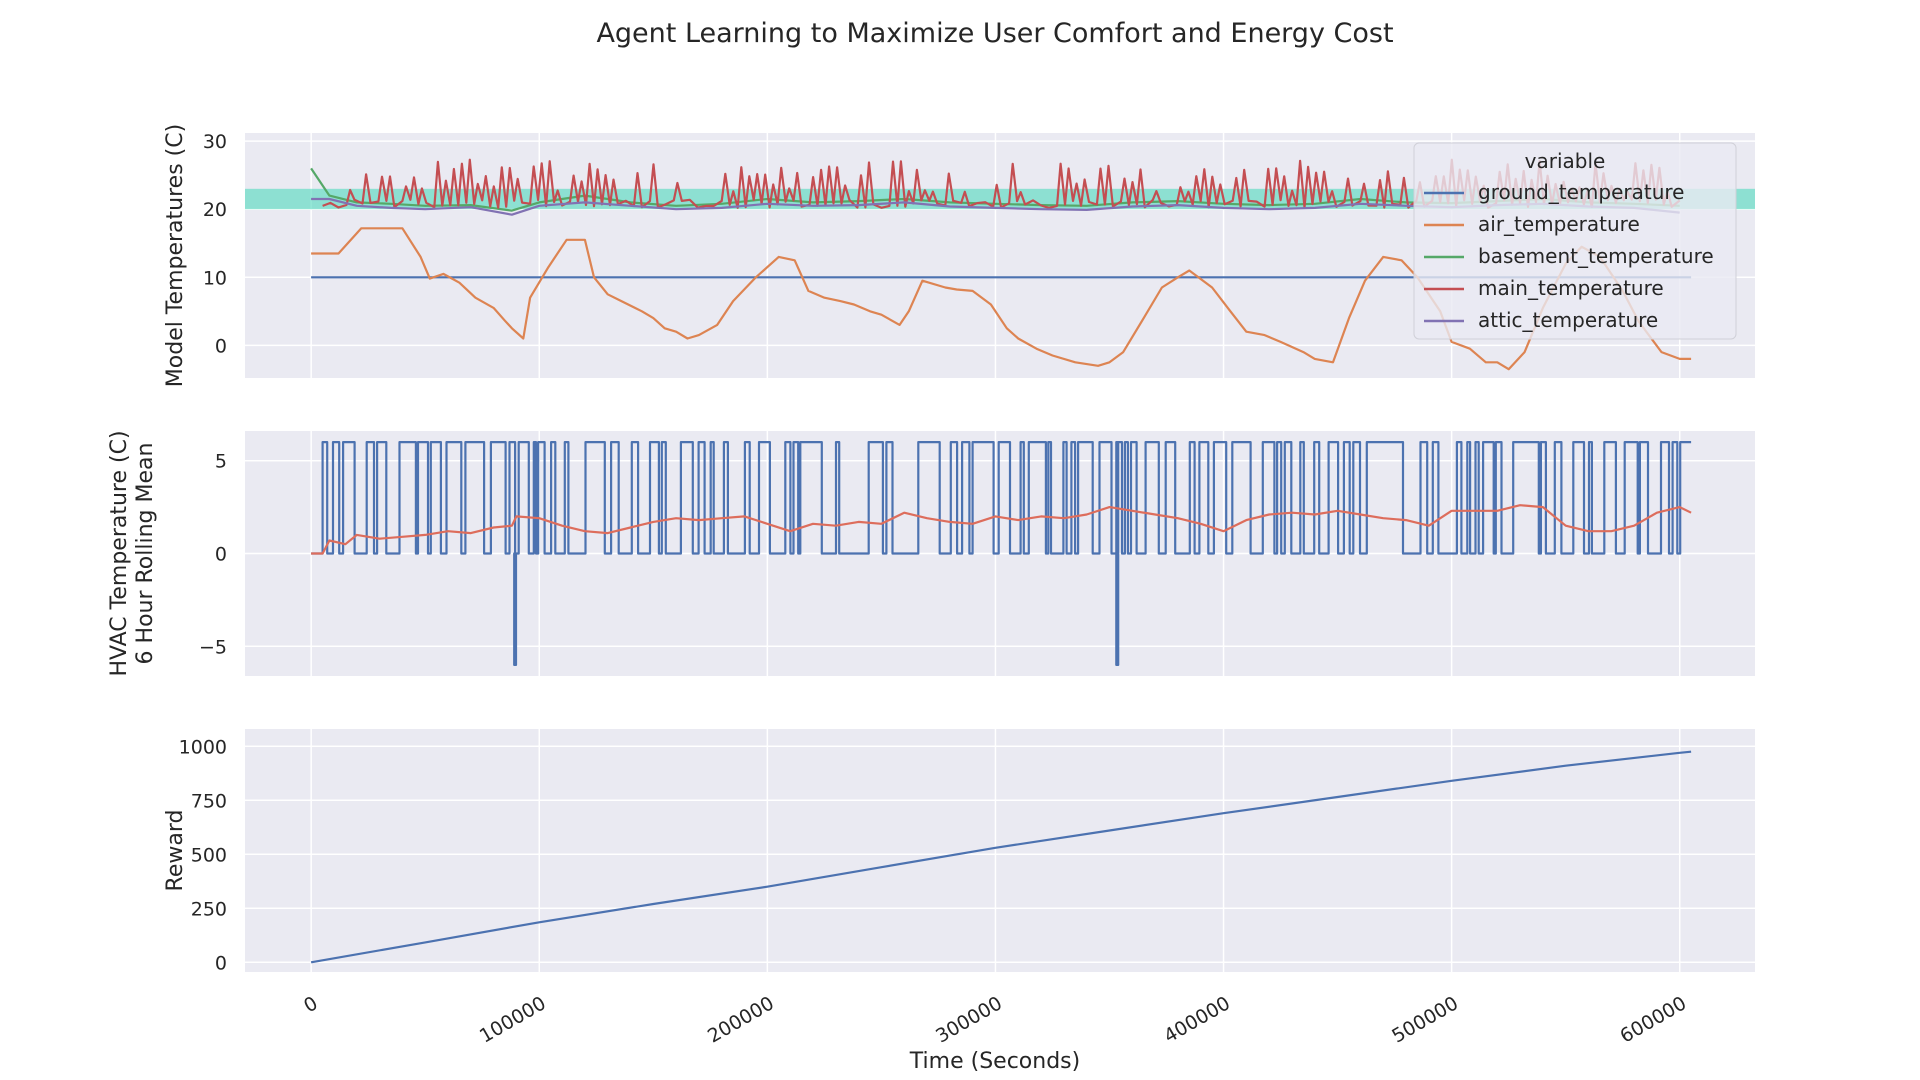 The image size is (1920, 1080). I want to click on legend-entry: basement_temperature, so click(1596, 256).